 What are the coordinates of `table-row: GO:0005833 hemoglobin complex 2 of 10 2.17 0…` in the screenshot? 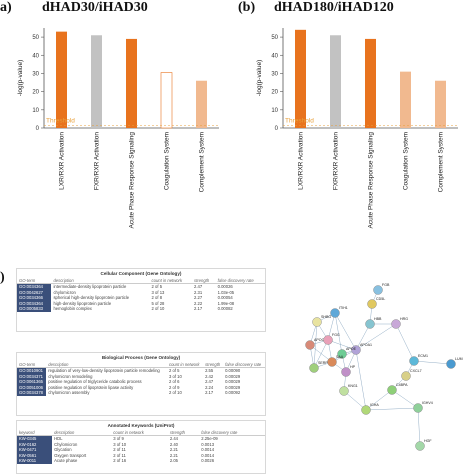 It's located at (141, 309).